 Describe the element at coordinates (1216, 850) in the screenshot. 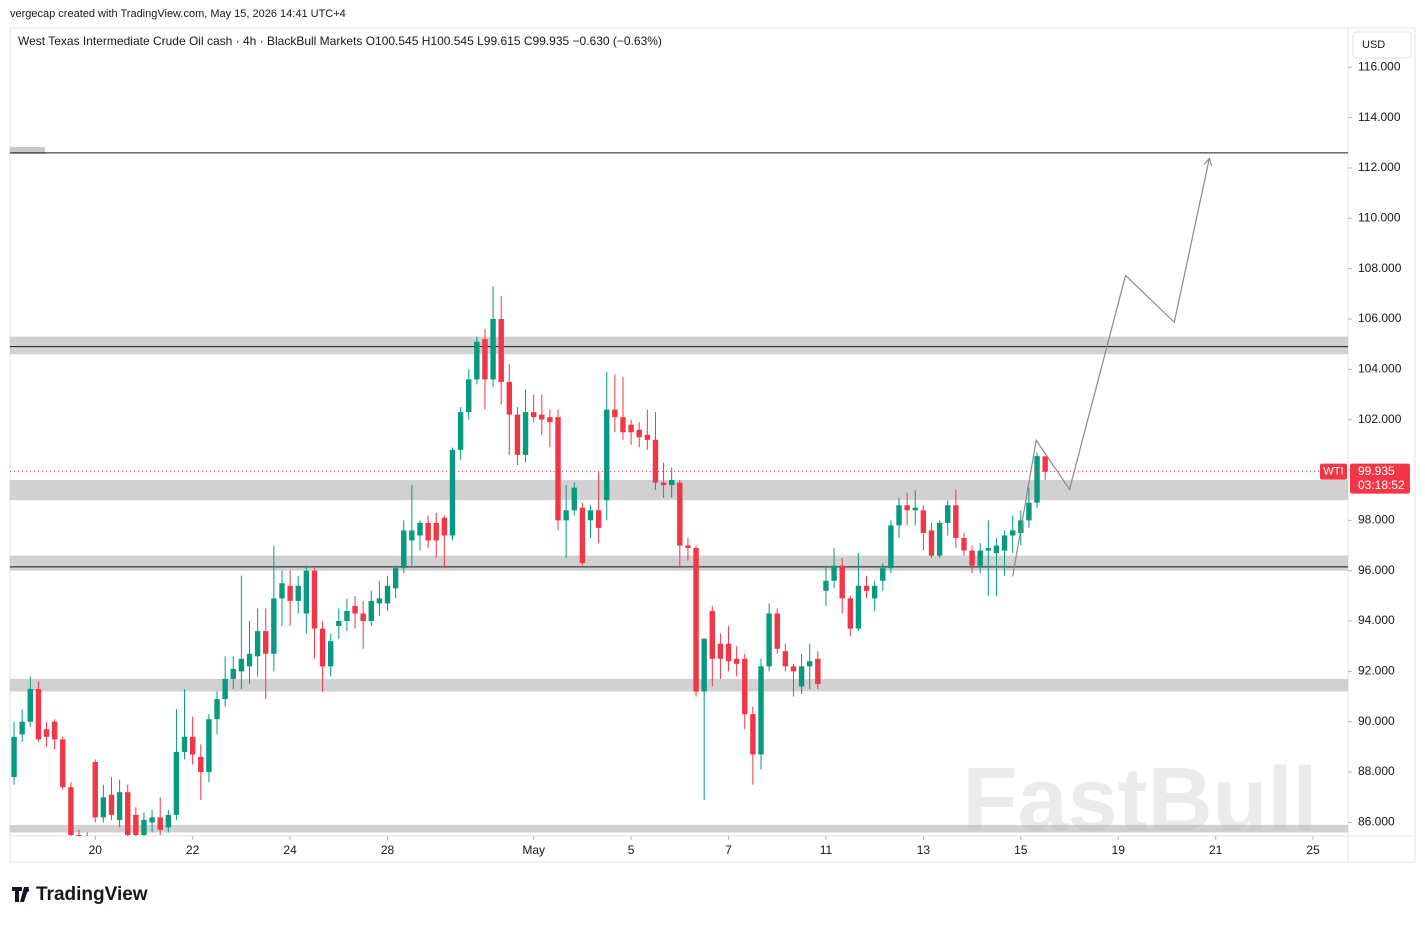

I see `x-tick-label: 21` at that location.